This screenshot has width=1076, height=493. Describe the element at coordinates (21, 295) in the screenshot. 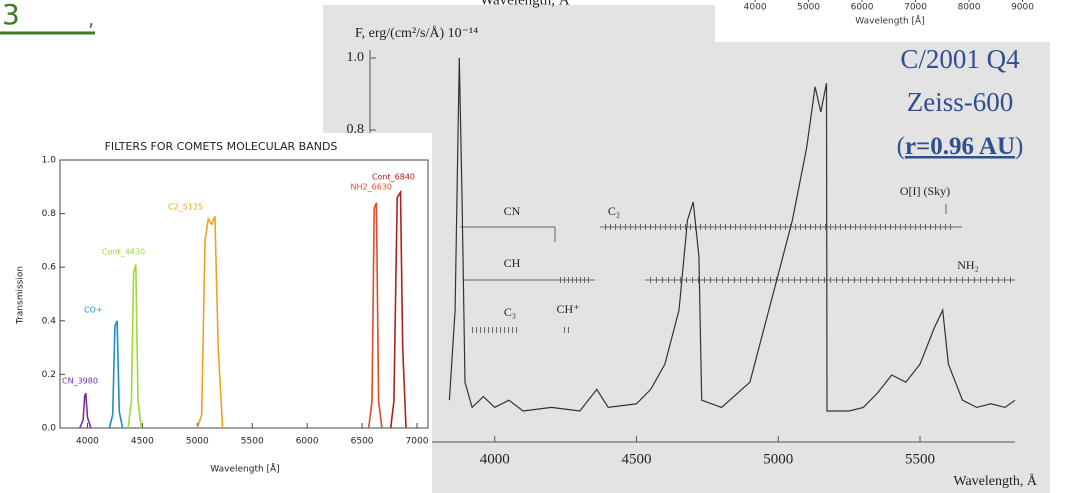

I see `y-axis-label: Transmission` at that location.